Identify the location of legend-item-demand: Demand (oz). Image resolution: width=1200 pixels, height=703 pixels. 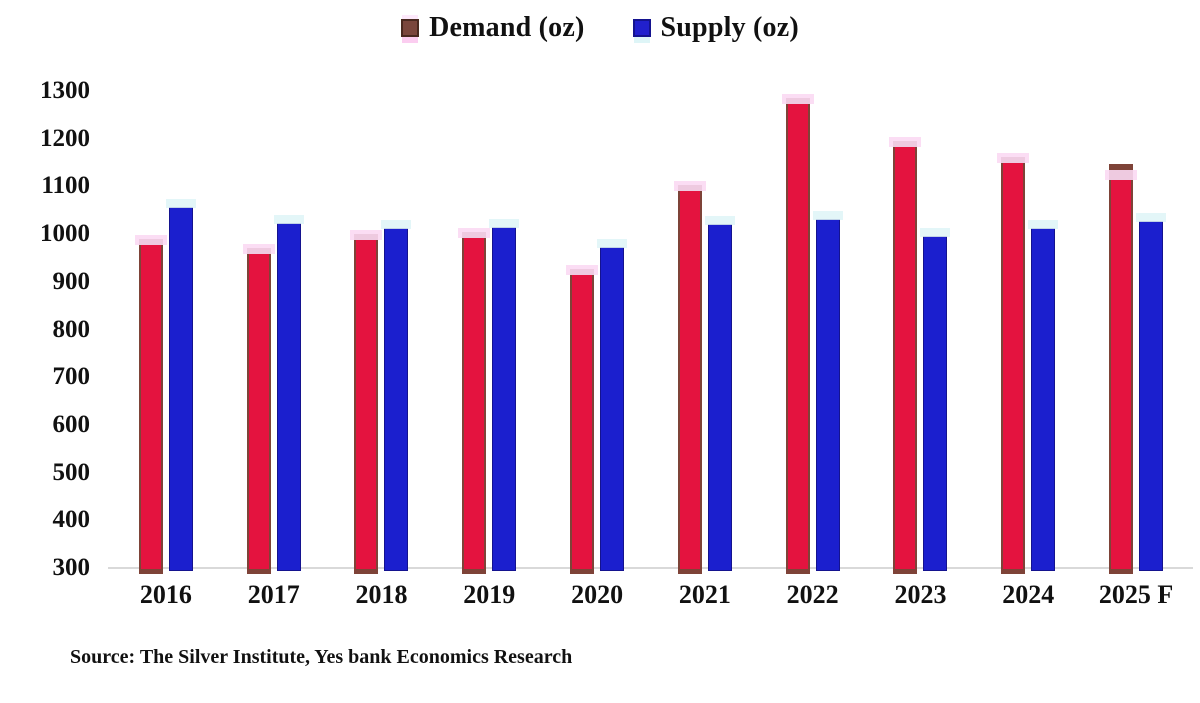
(492, 28).